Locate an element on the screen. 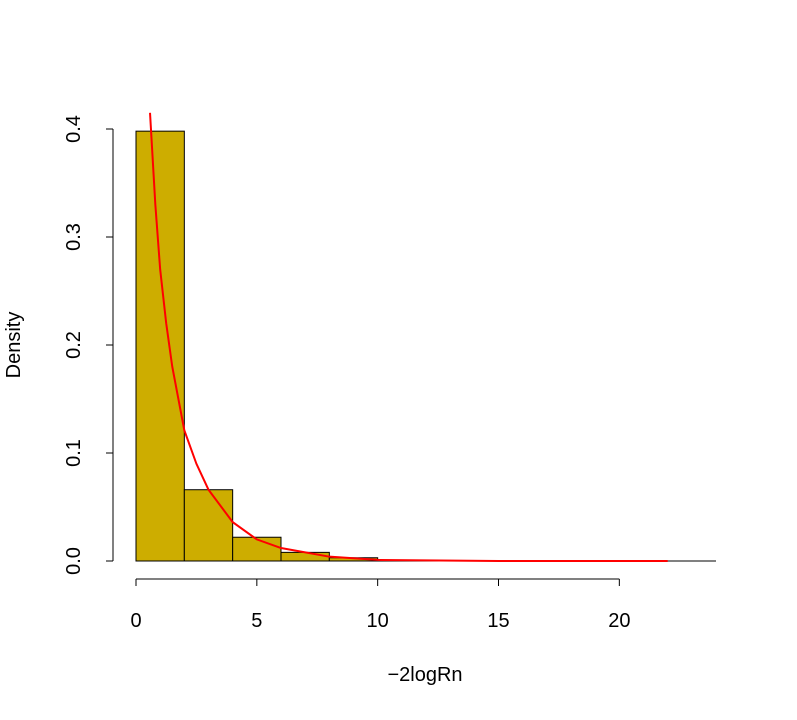 The image size is (797, 720). x-axis-label: −2logRn is located at coordinates (424, 675).